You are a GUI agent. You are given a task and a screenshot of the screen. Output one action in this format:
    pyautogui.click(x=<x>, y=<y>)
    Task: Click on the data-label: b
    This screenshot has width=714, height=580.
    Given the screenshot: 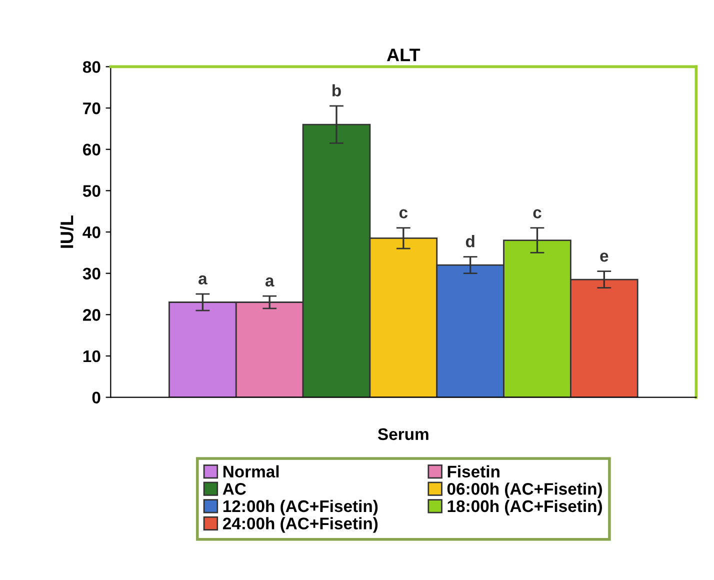 What is the action you would take?
    pyautogui.click(x=336, y=90)
    